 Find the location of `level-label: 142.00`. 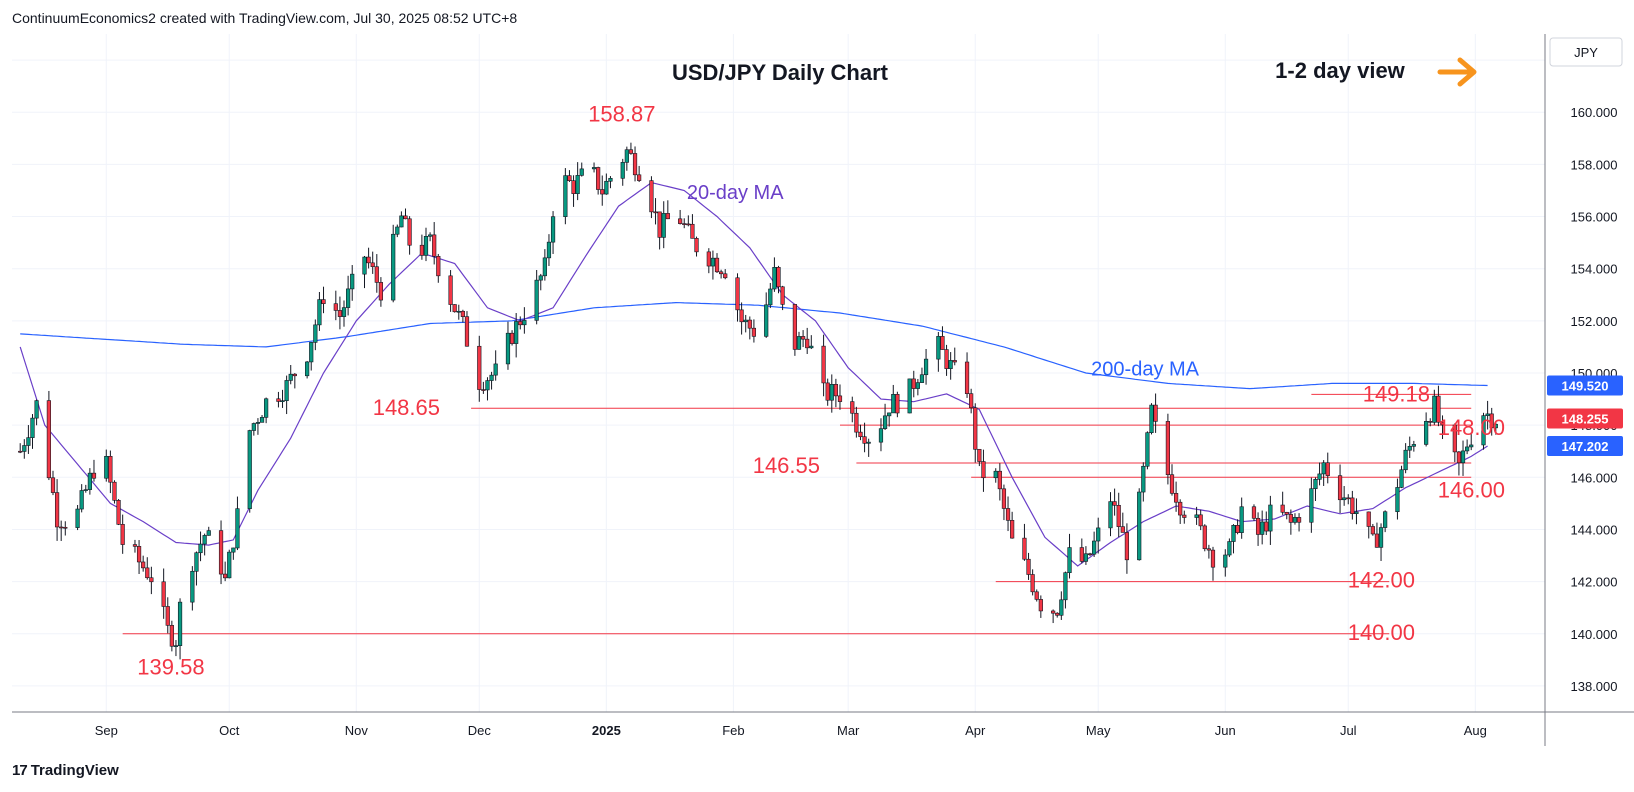

level-label: 142.00 is located at coordinates (1381, 580).